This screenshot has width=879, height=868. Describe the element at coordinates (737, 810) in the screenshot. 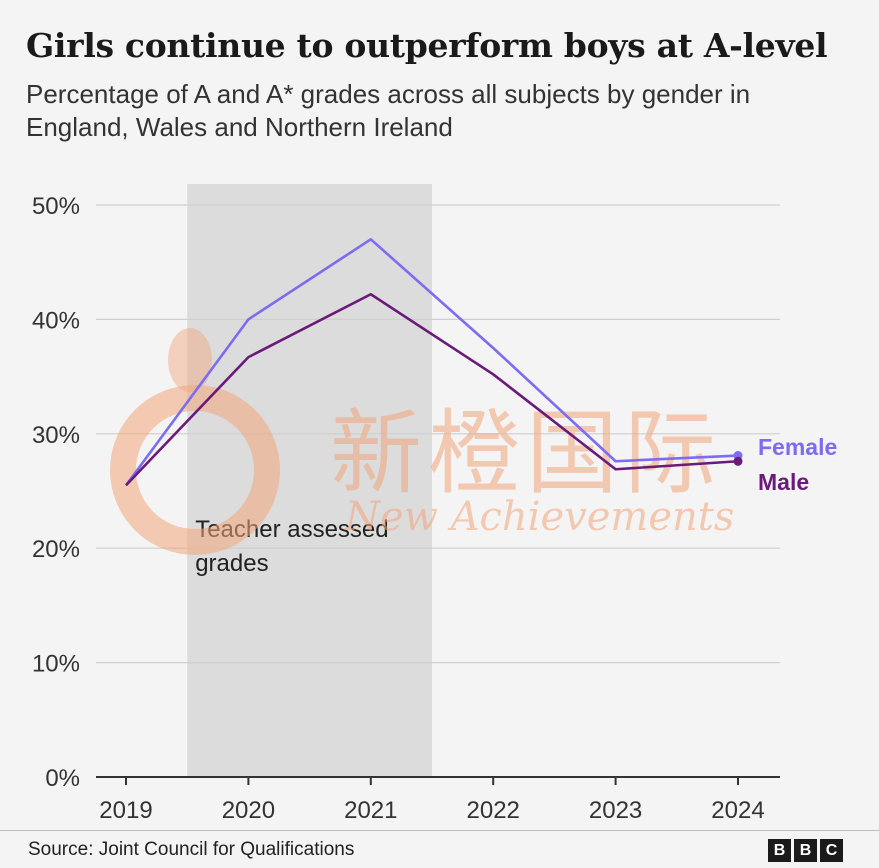

I see `x-tick-label: 2024` at that location.